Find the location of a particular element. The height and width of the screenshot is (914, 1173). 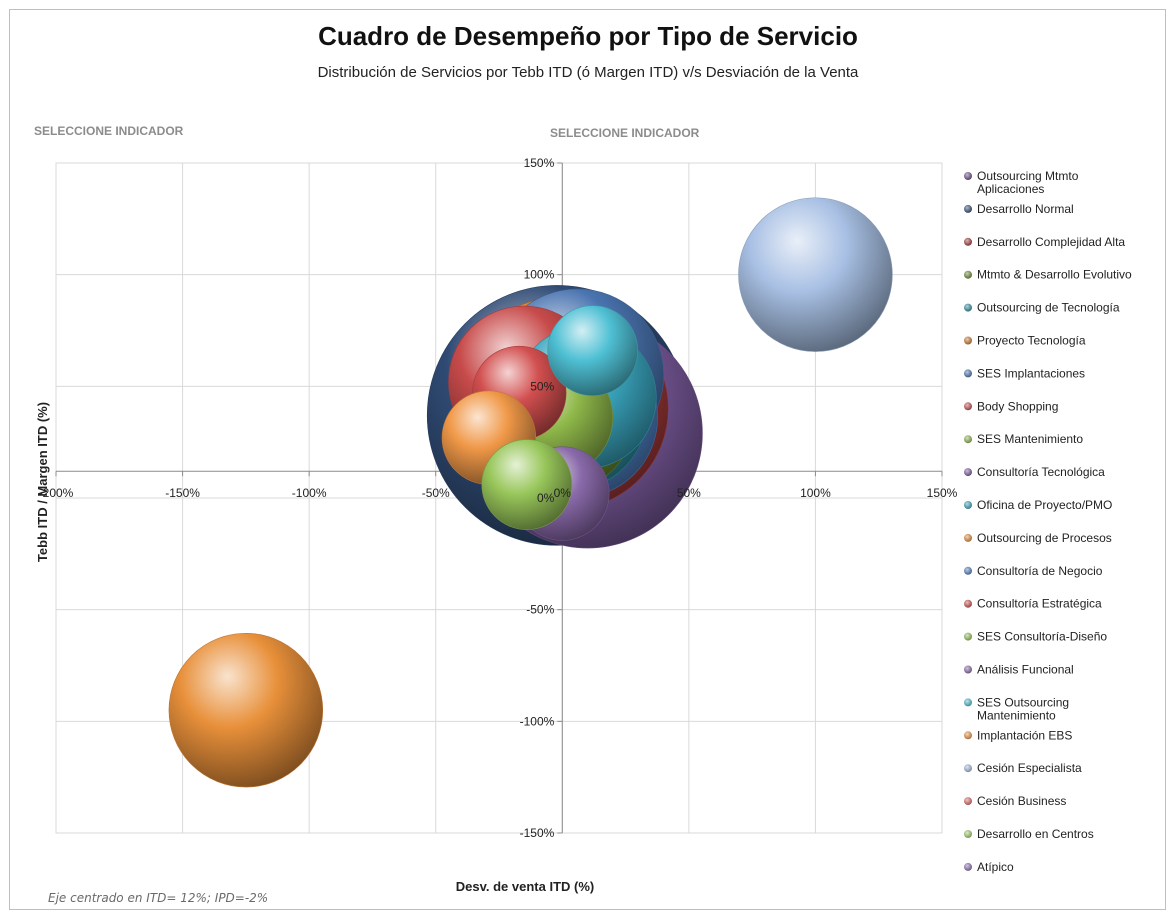

legend-swatch-mtmto-desarrollo-evolutivo is located at coordinates (968, 274).